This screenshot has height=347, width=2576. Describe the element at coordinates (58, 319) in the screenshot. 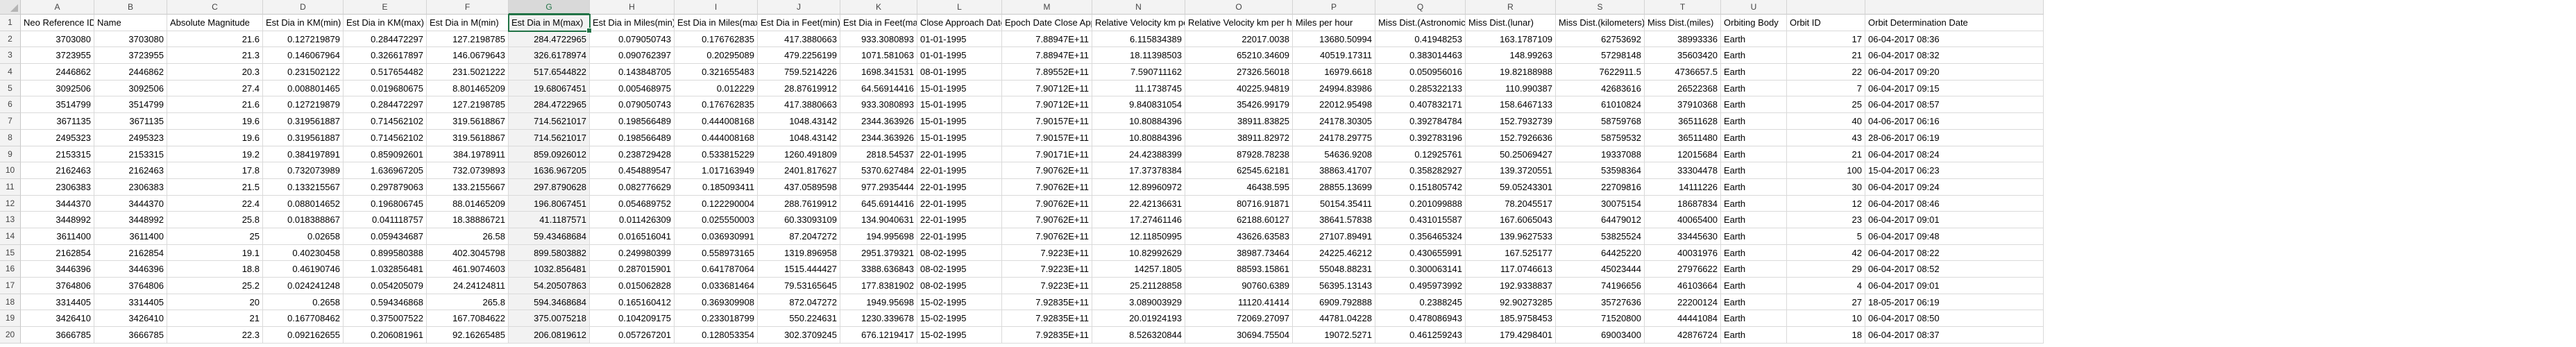

I see `table-cell: 3426410` at that location.